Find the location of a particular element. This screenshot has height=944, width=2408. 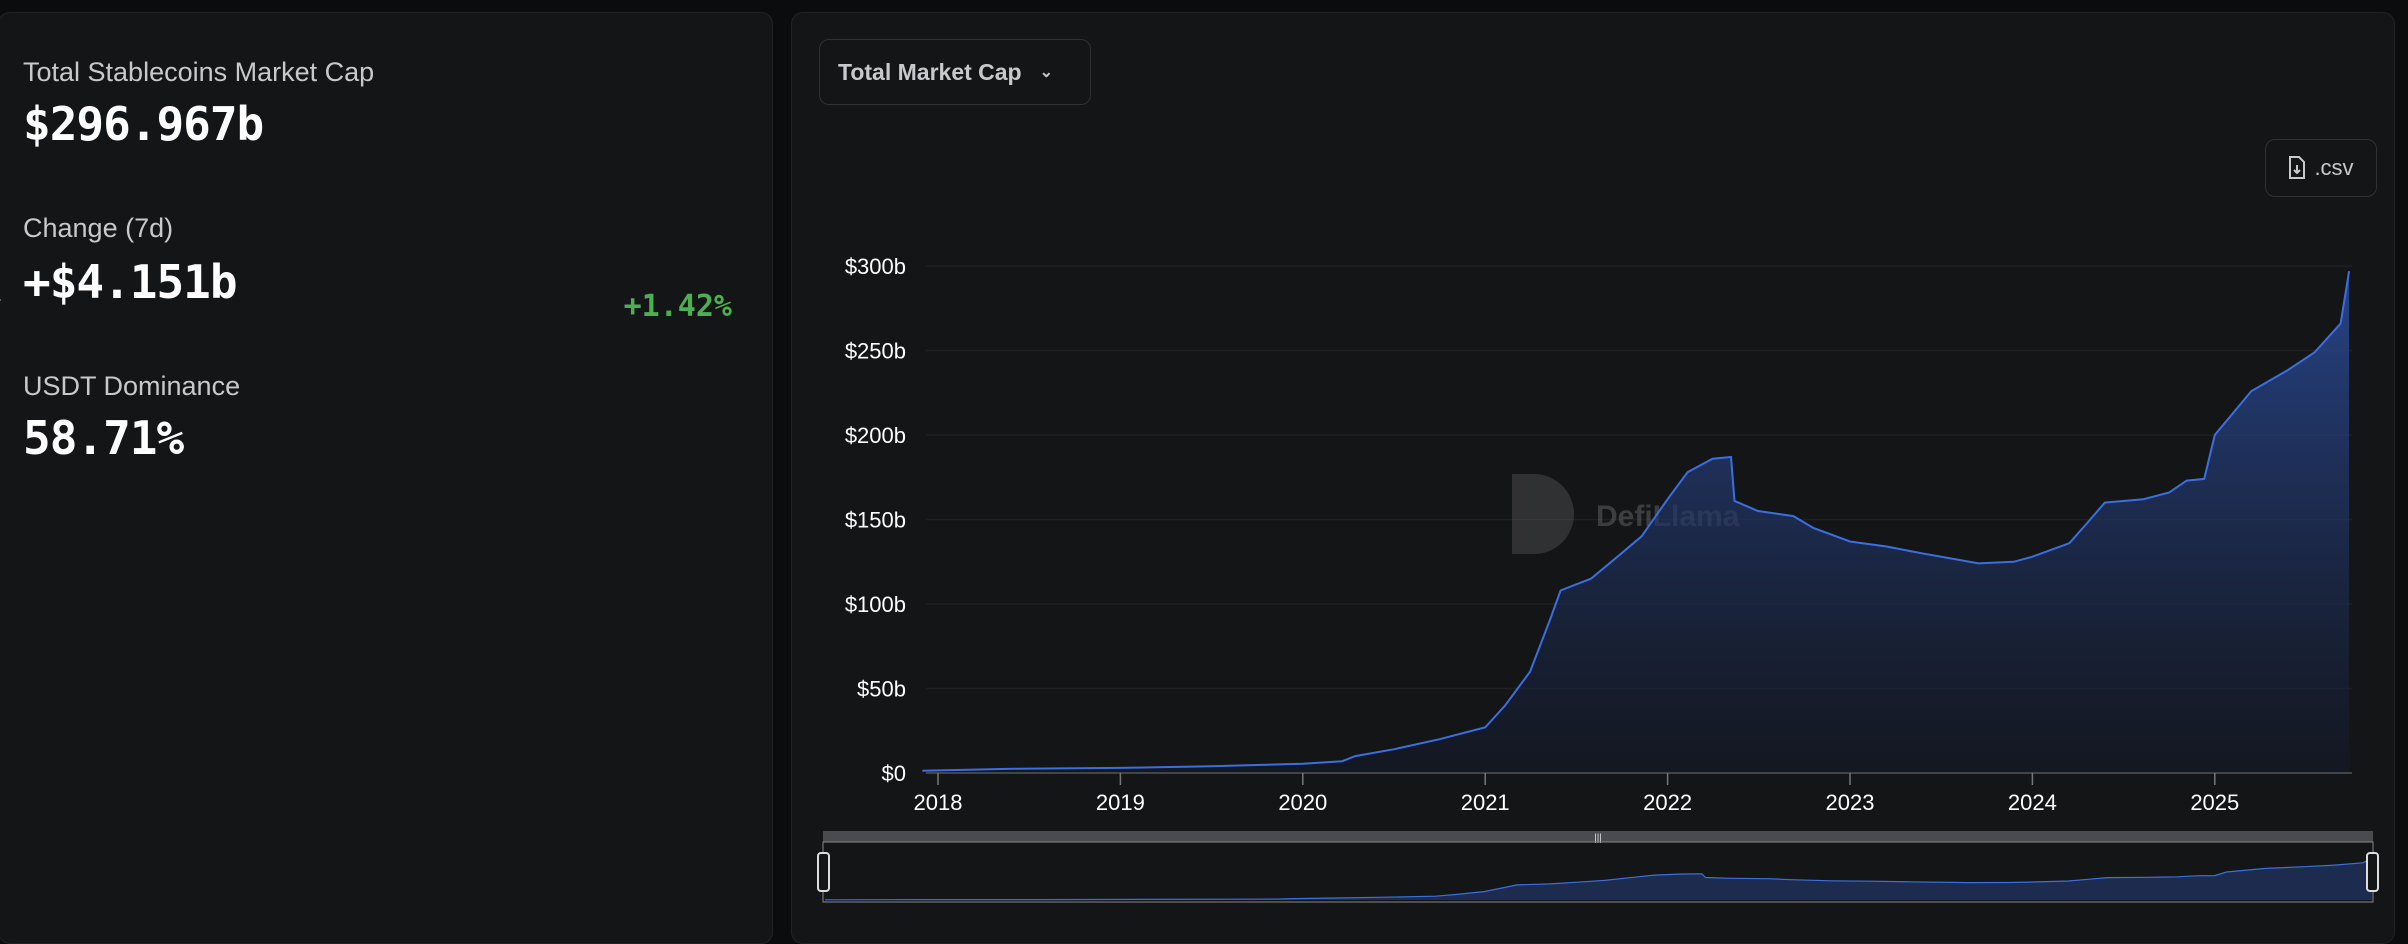

y-tick-label: $150b is located at coordinates (875, 520).